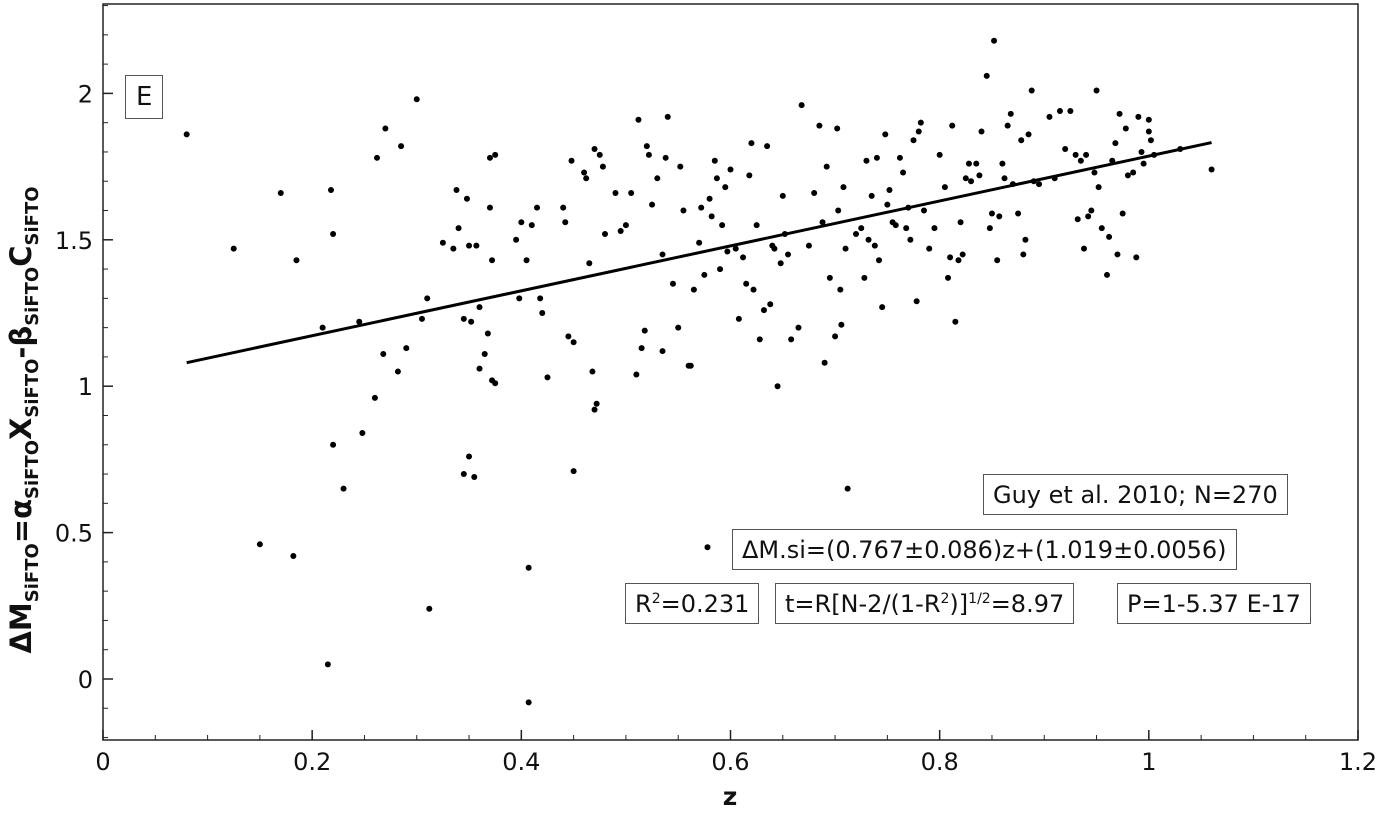  Describe the element at coordinates (21, 628) in the screenshot. I see `ylabel-part: ΔM` at that location.